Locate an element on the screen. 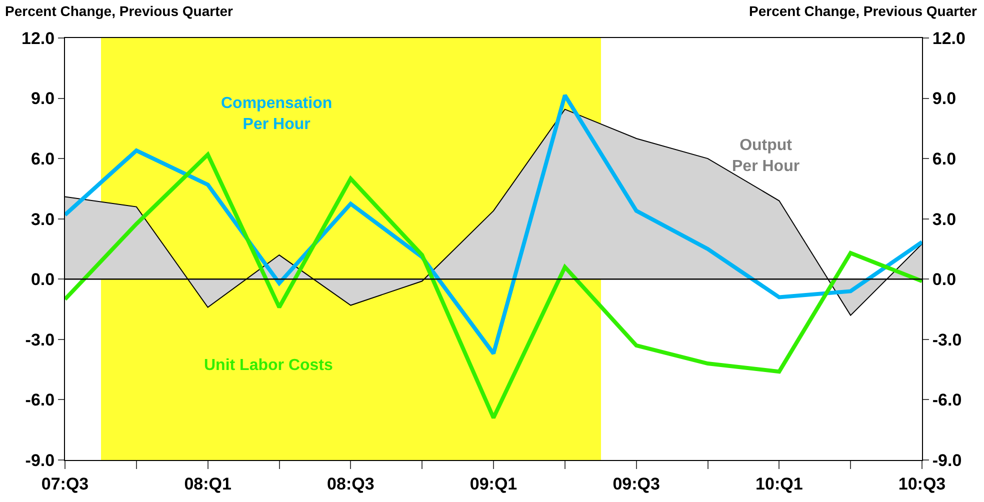  y-tick-label: 9.0 is located at coordinates (42, 98).